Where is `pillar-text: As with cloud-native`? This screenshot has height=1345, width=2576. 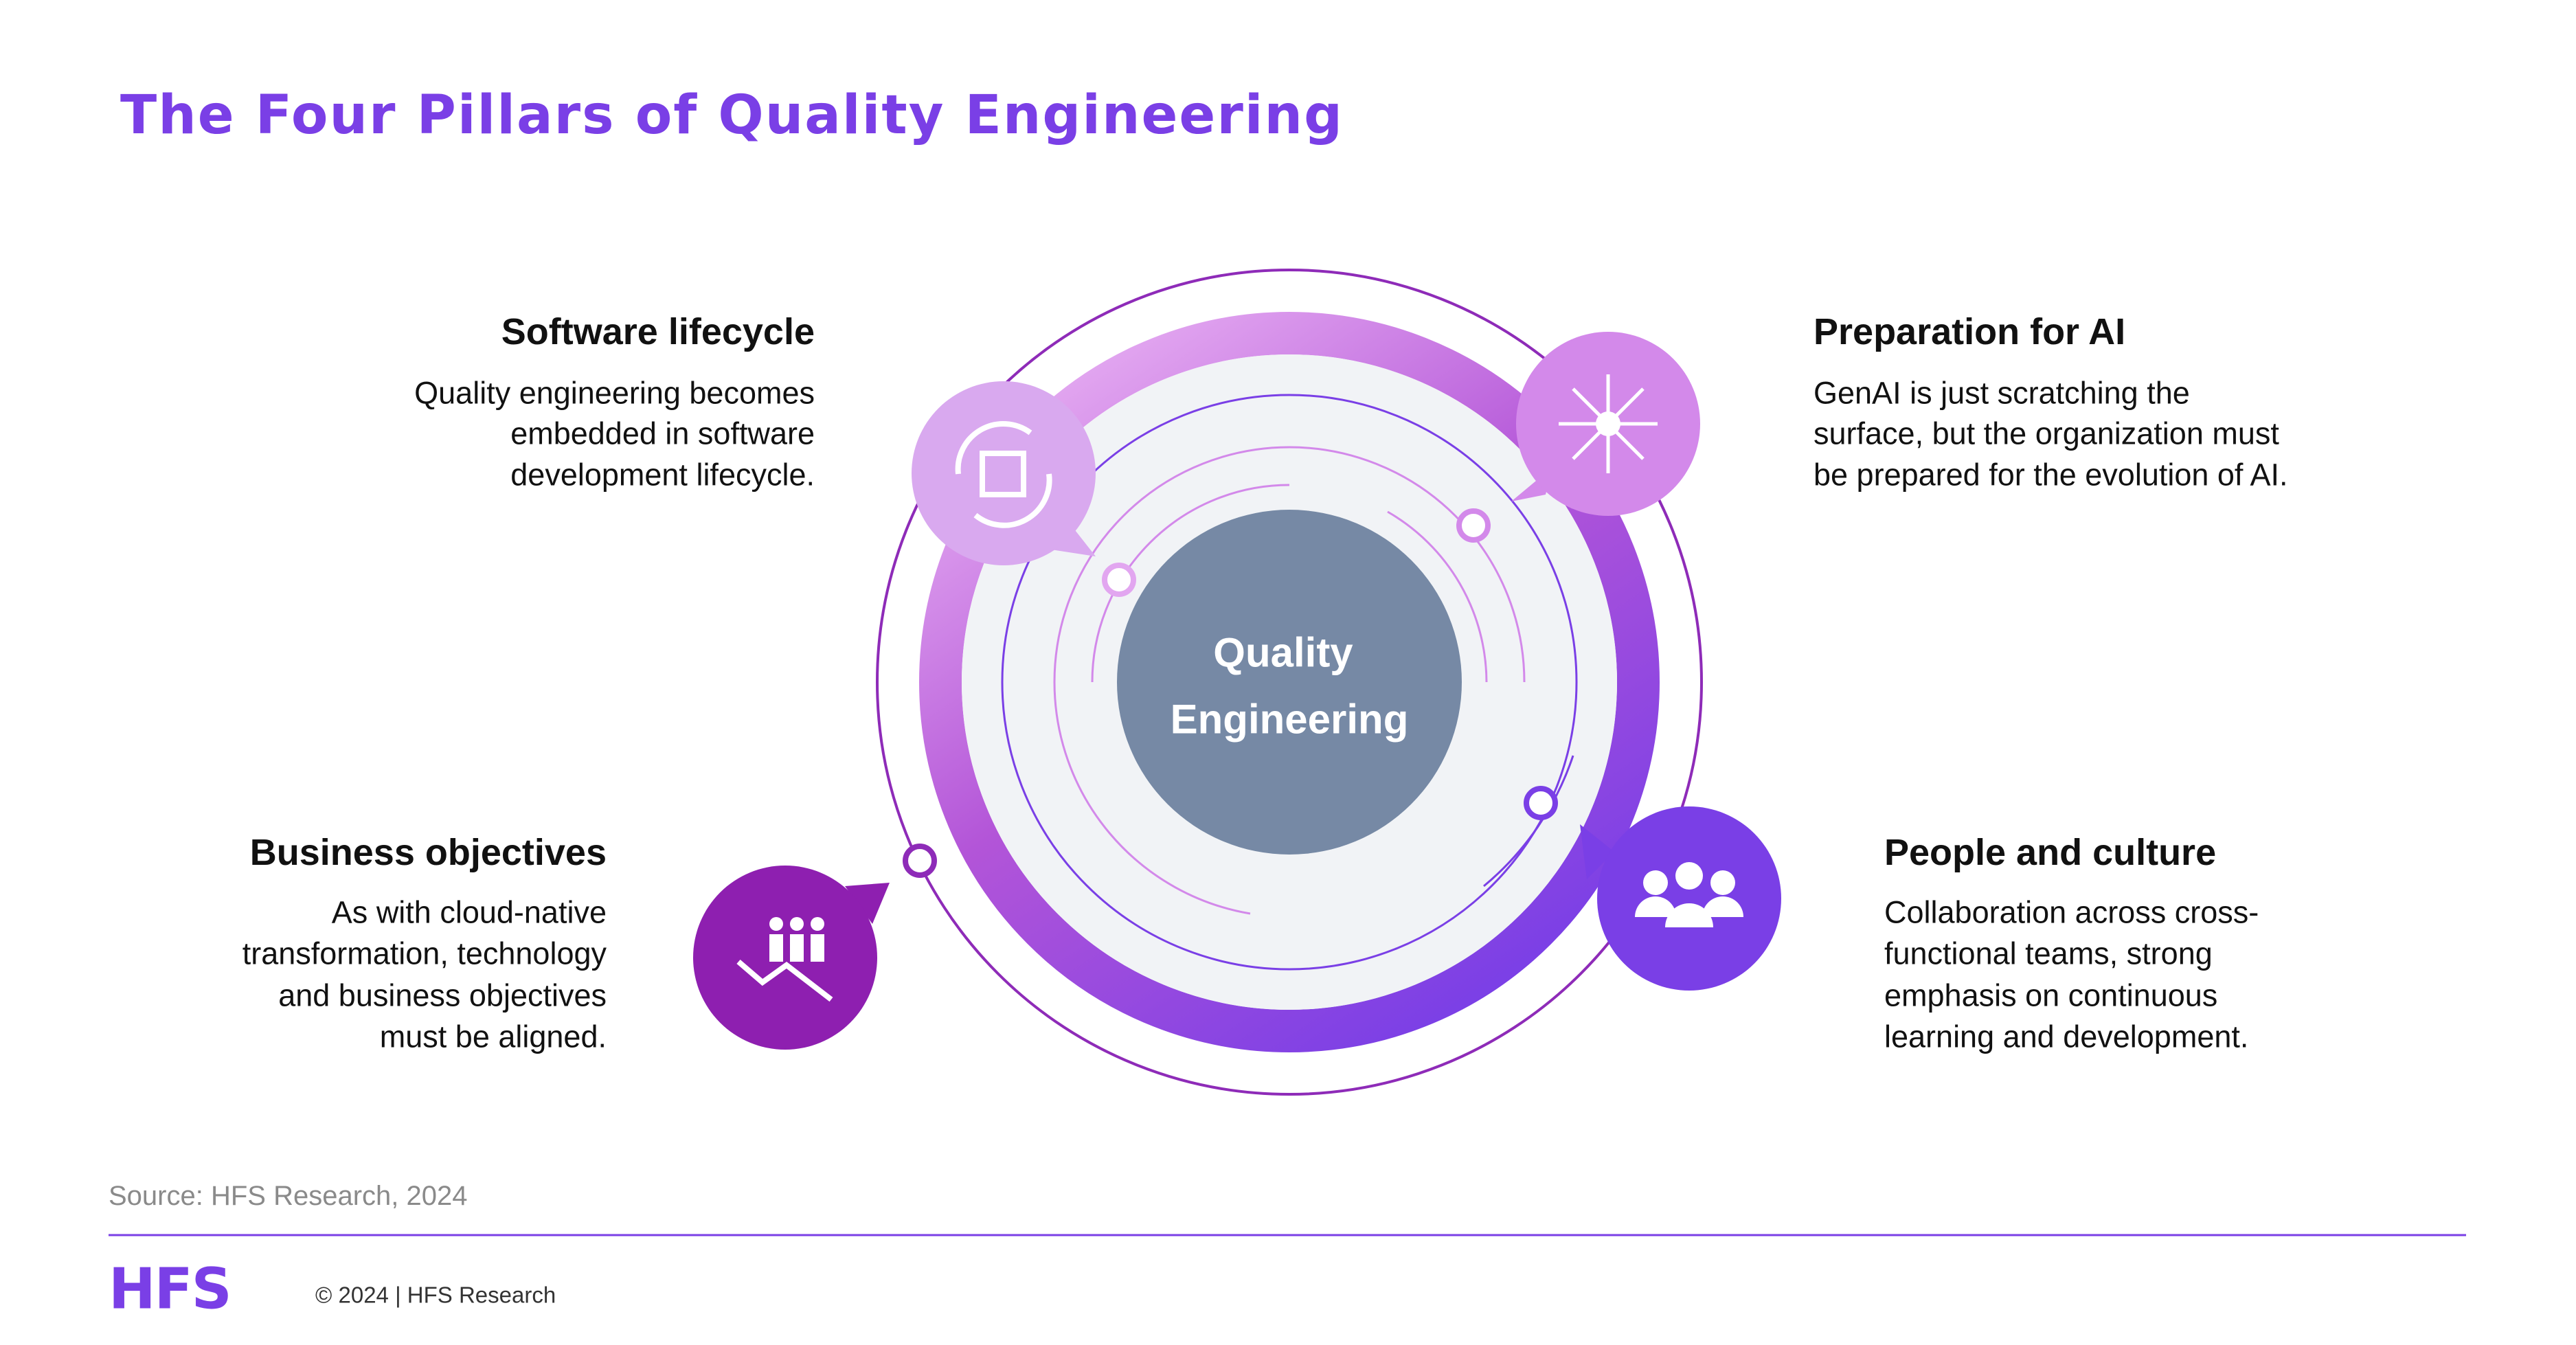
pillar-text: As with cloud-native is located at coordinates (469, 912).